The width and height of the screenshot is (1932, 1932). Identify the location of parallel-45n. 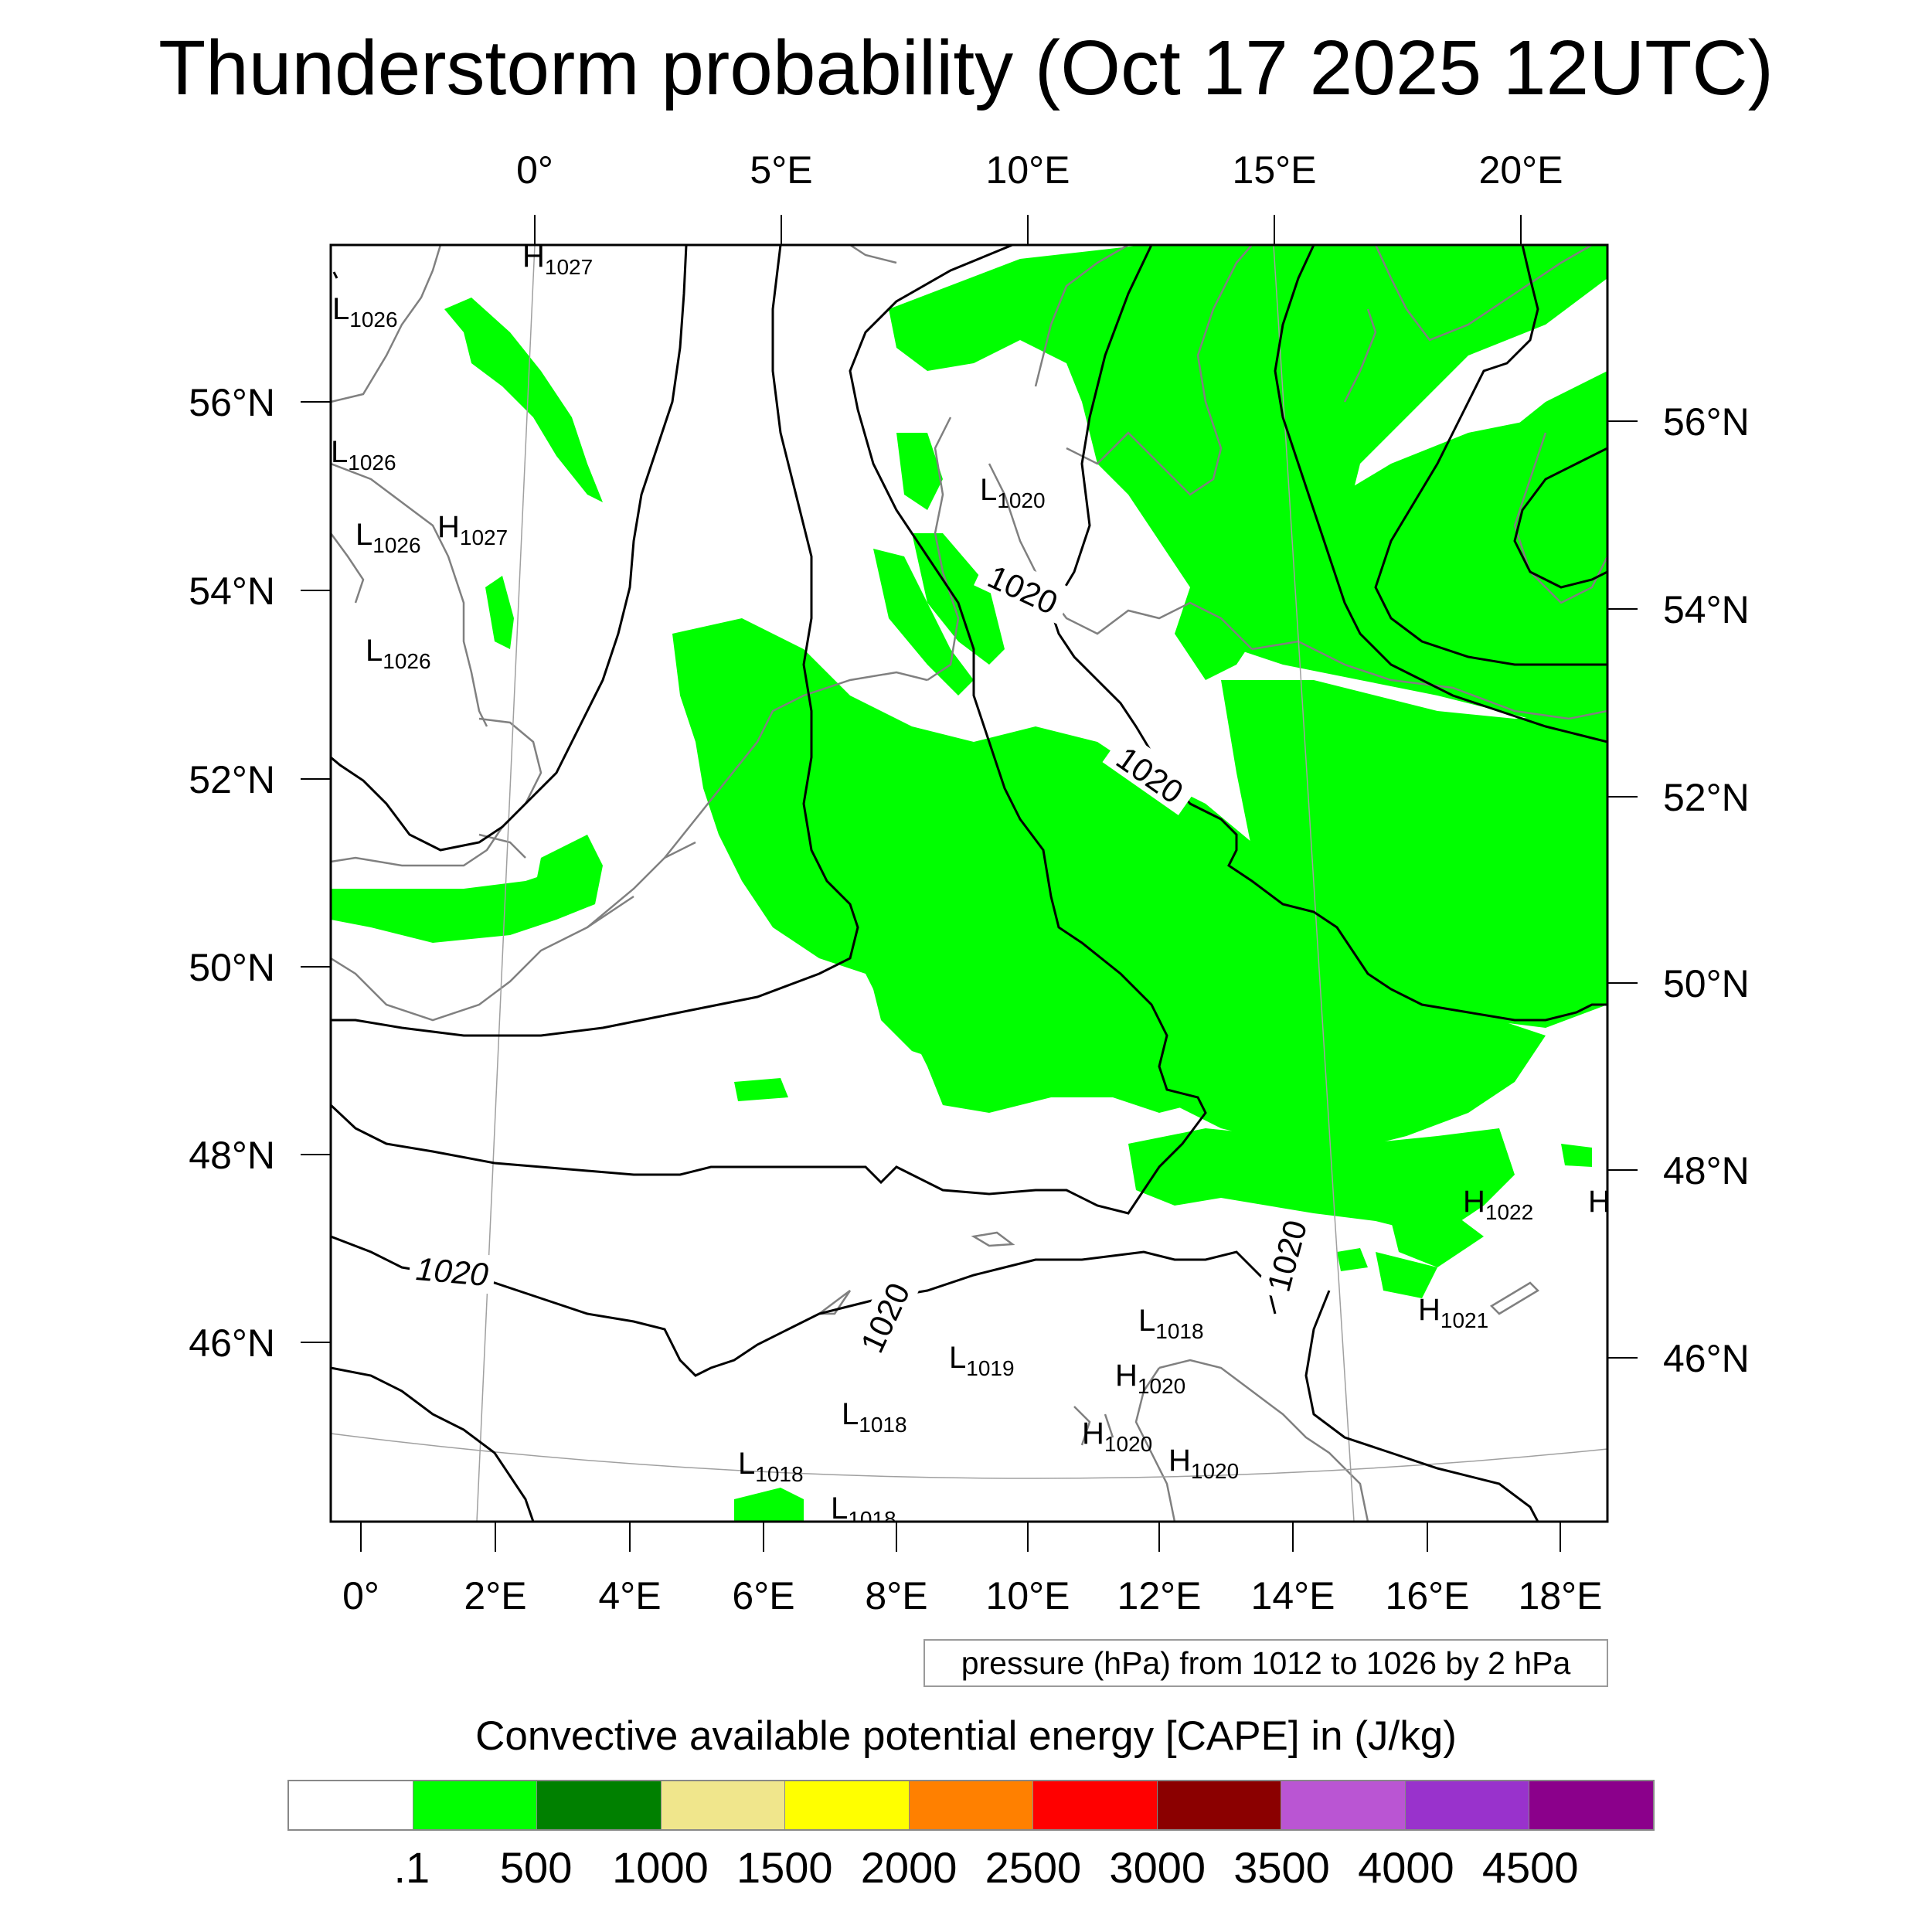
(969, 1456).